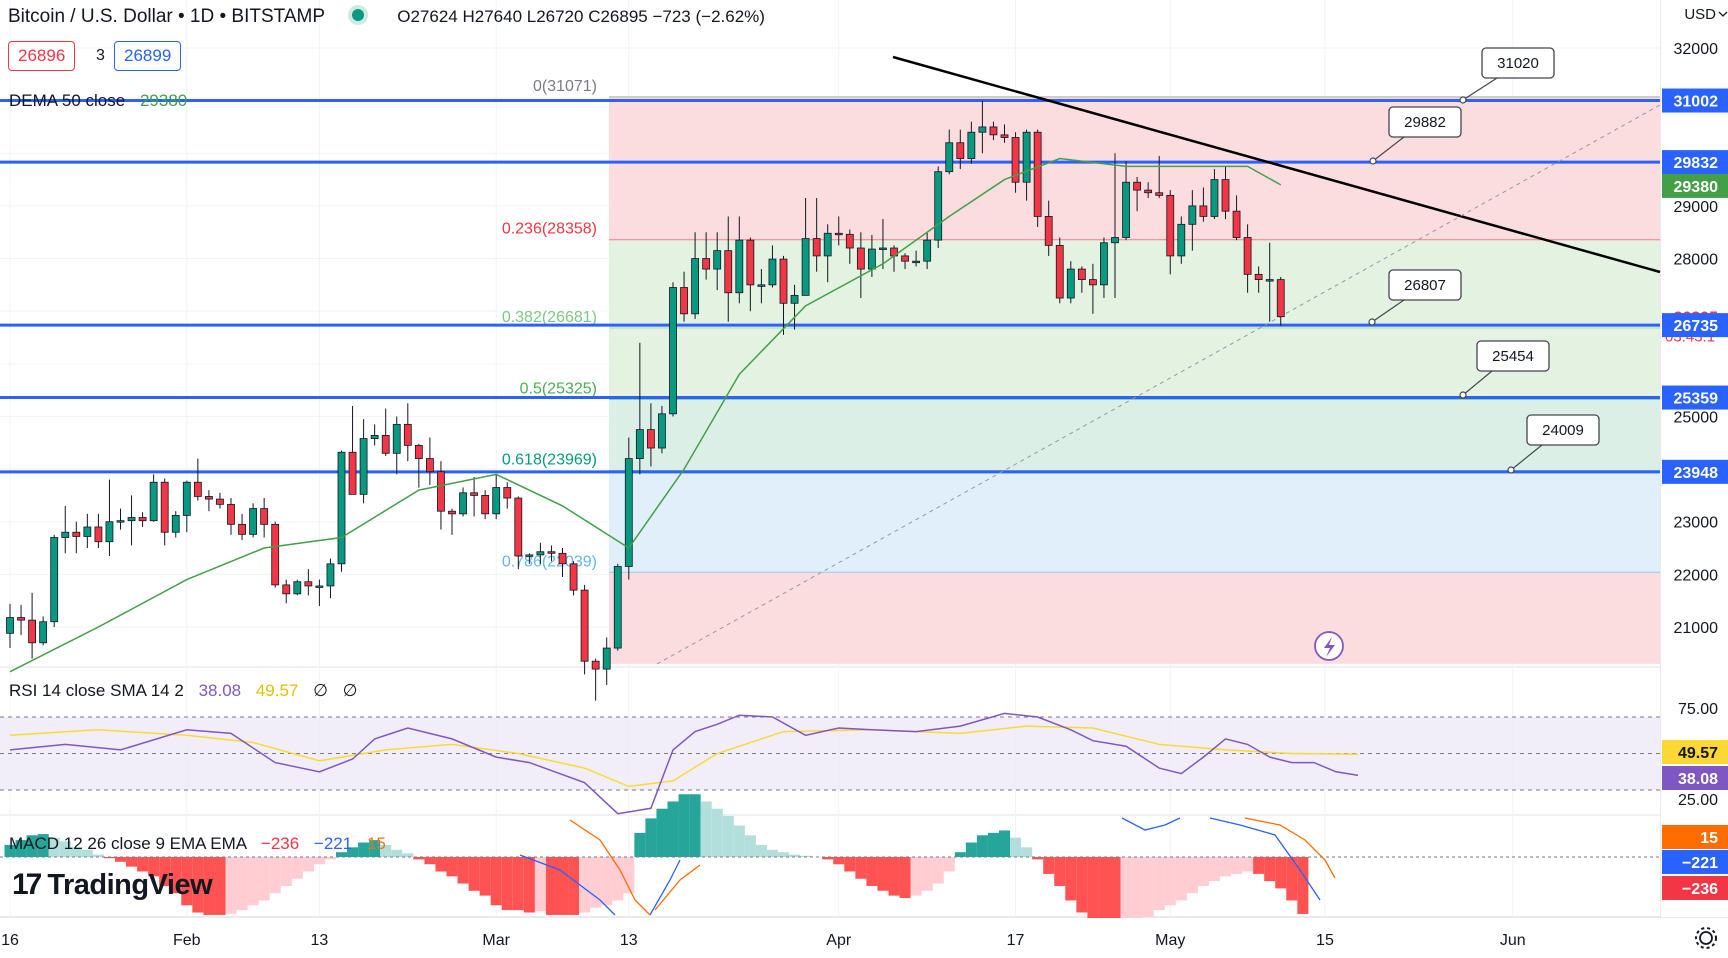  I want to click on macd-legend: MACD 12 26 close 9 EMA EMA −236 −221 15, so click(197, 844).